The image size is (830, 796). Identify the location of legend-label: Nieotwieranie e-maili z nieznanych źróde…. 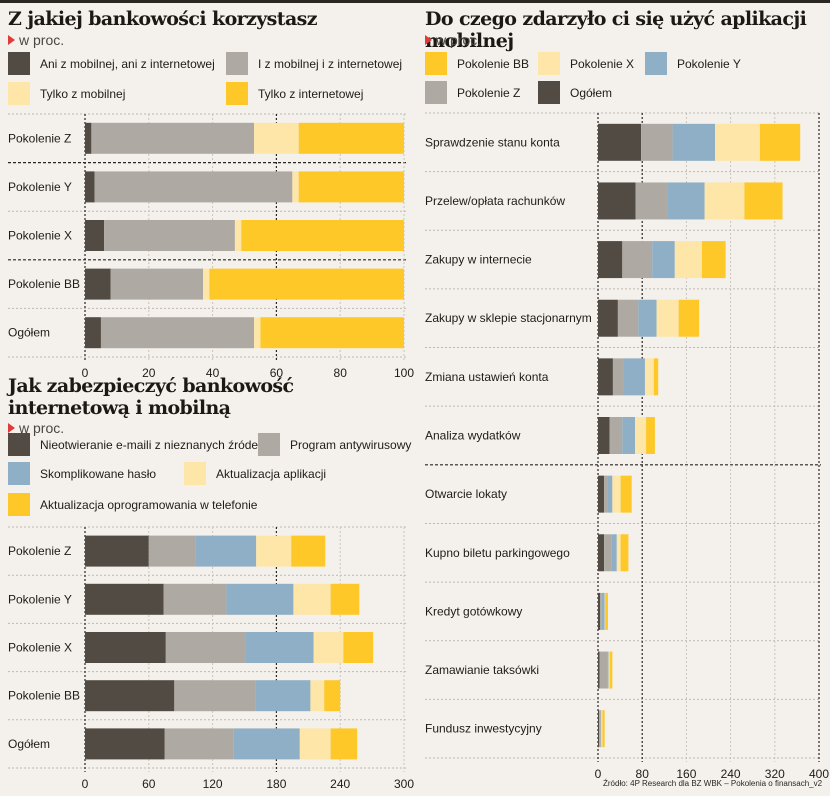
(150, 444).